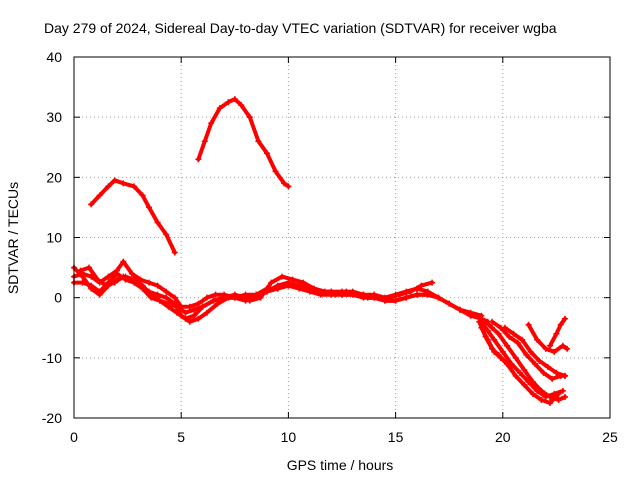  Describe the element at coordinates (289, 437) in the screenshot. I see `x-tick-label: 10` at that location.